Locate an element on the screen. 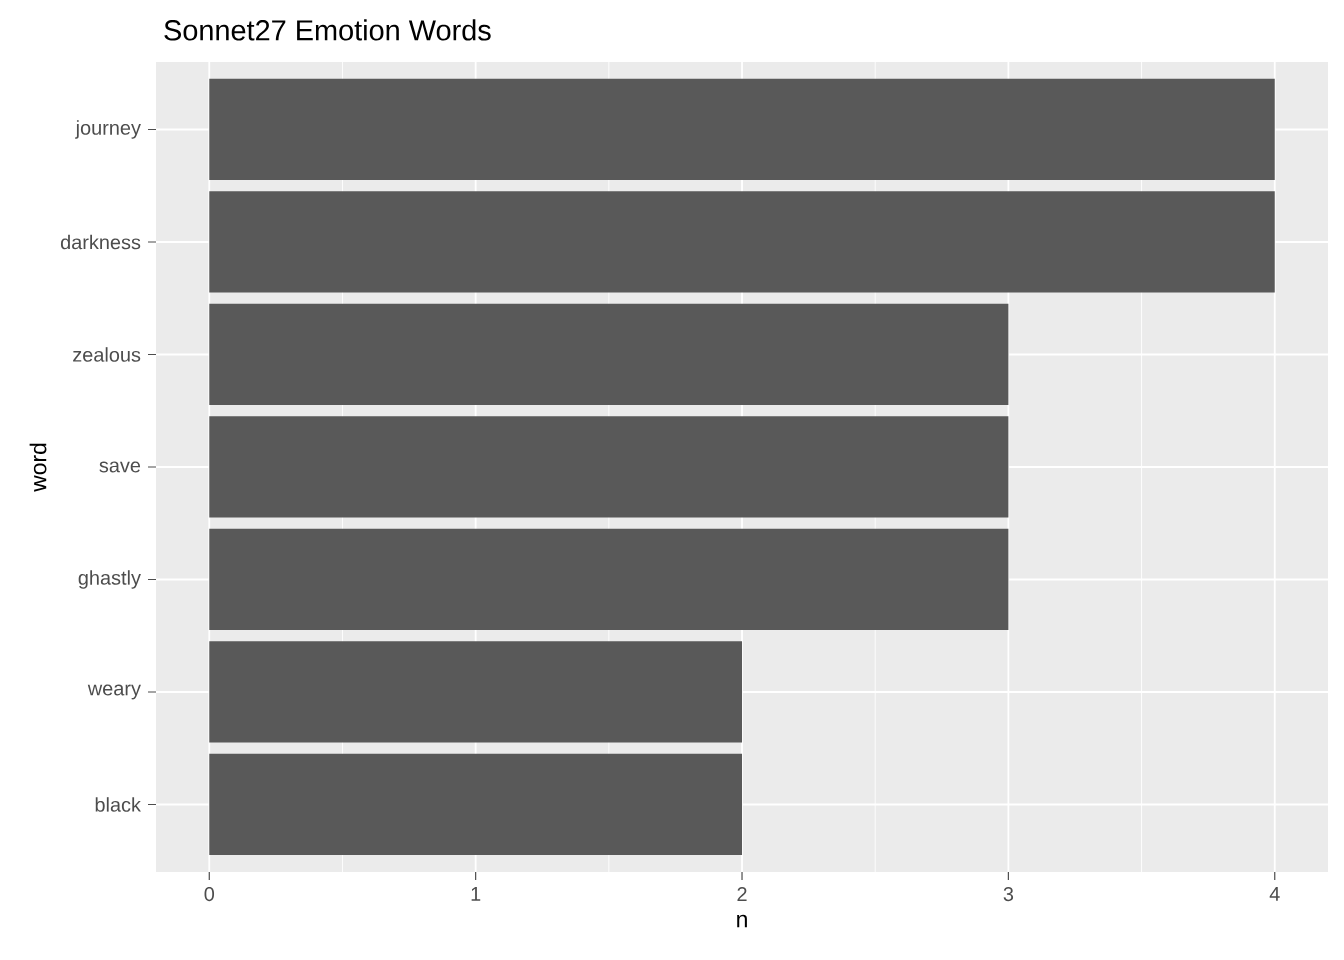 This screenshot has width=1344, height=960. y-tick-label: save is located at coordinates (120, 467).